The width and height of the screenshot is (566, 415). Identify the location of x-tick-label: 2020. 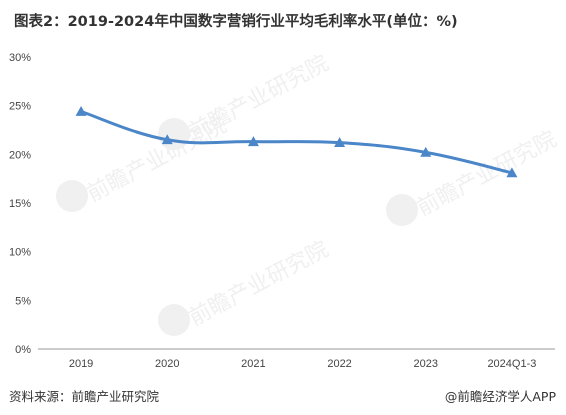
(167, 364).